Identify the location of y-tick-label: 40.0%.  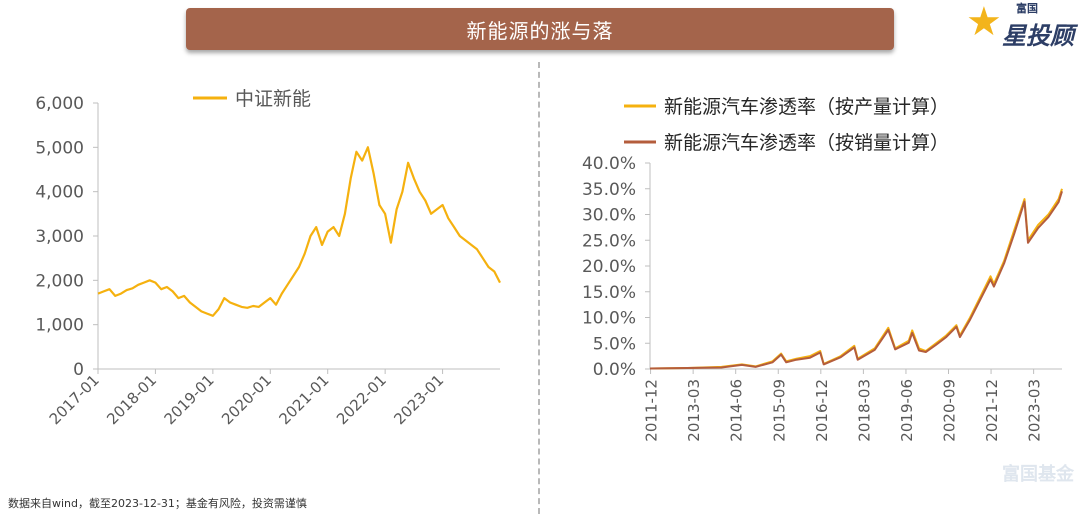
(609, 164).